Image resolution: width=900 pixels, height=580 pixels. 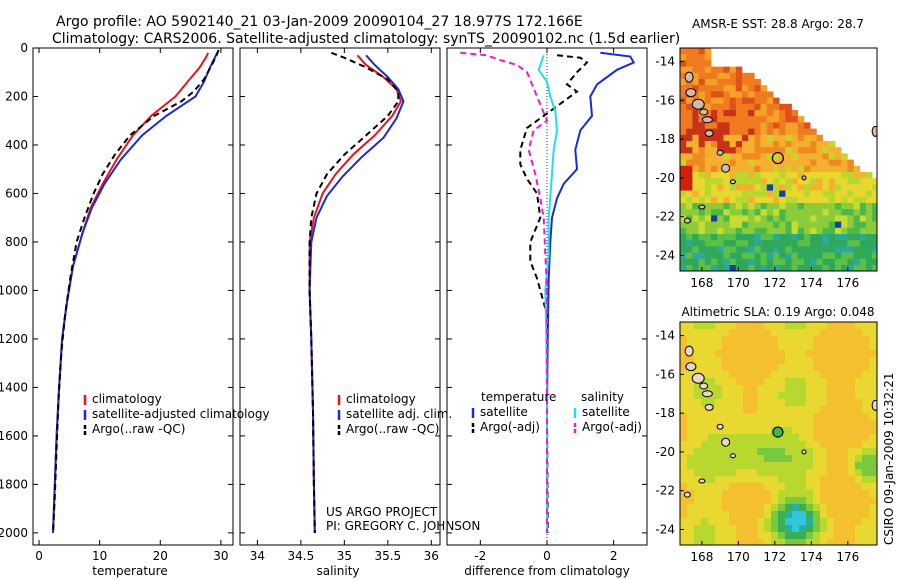 What do you see at coordinates (138, 429) in the screenshot?
I see `legend-entry-label: Argo(..raw -QC)` at bounding box center [138, 429].